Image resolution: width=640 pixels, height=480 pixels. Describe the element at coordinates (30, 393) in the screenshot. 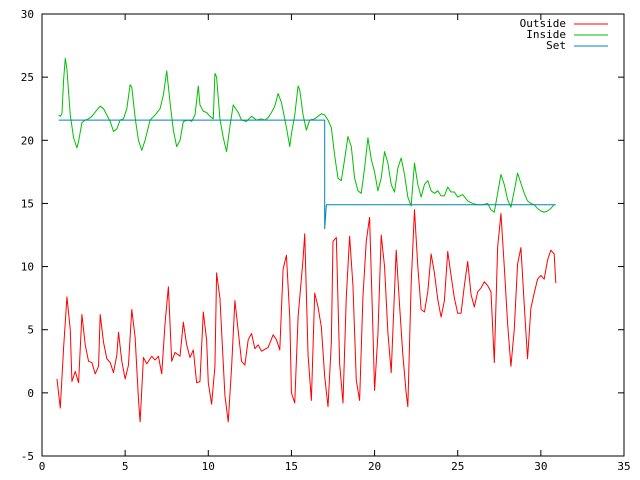

I see `y-tick-label: 0` at that location.